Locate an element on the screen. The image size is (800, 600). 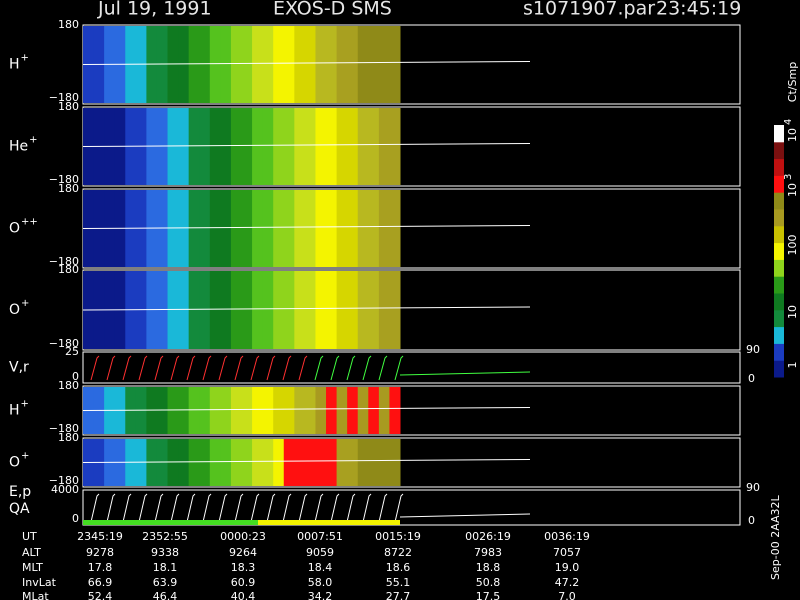
colorbar-unit: Ct/Smp is located at coordinates (792, 82).